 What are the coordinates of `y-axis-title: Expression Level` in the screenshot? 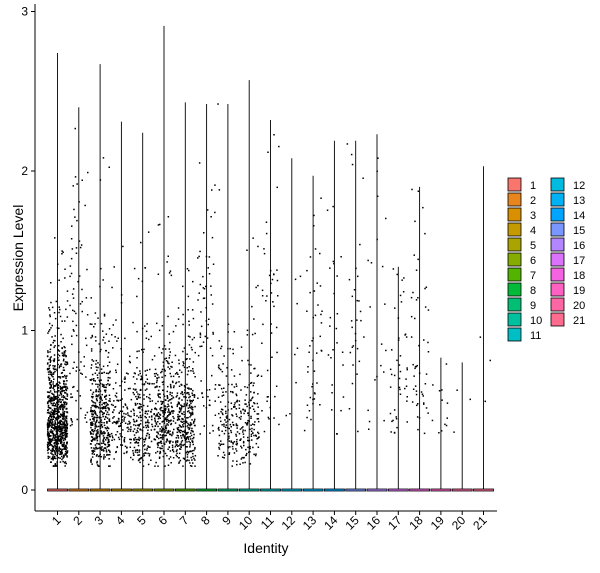 It's located at (18, 258).